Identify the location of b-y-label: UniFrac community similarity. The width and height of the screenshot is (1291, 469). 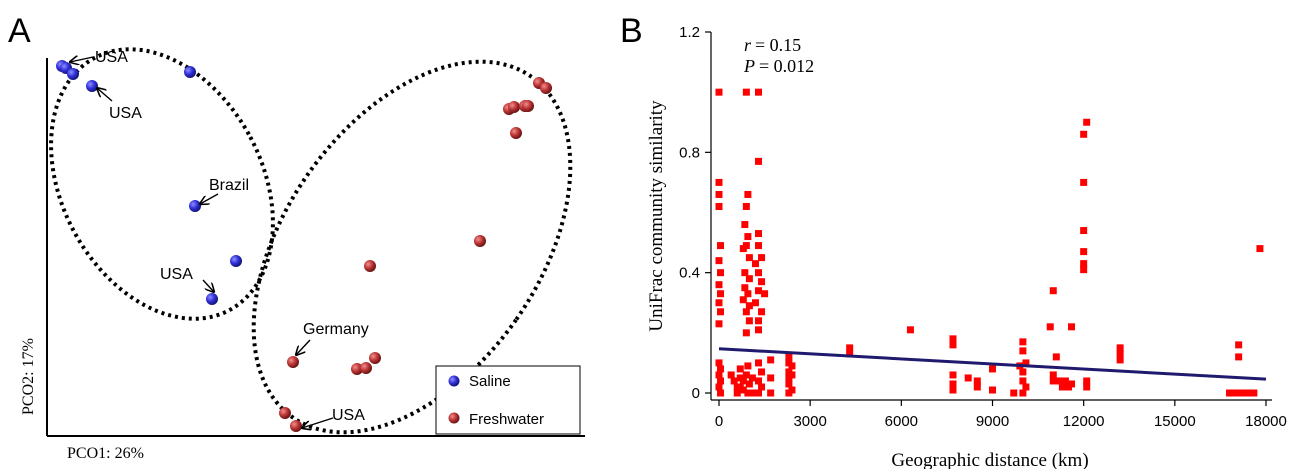
(656, 216).